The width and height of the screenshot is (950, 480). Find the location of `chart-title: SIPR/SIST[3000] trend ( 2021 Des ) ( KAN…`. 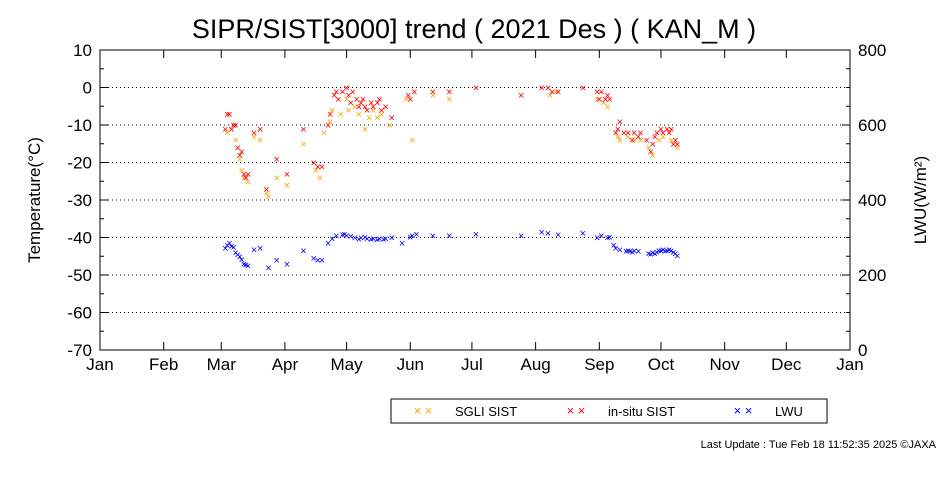

chart-title: SIPR/SIST[3000] trend ( 2021 Des ) ( KAN… is located at coordinates (474, 29).